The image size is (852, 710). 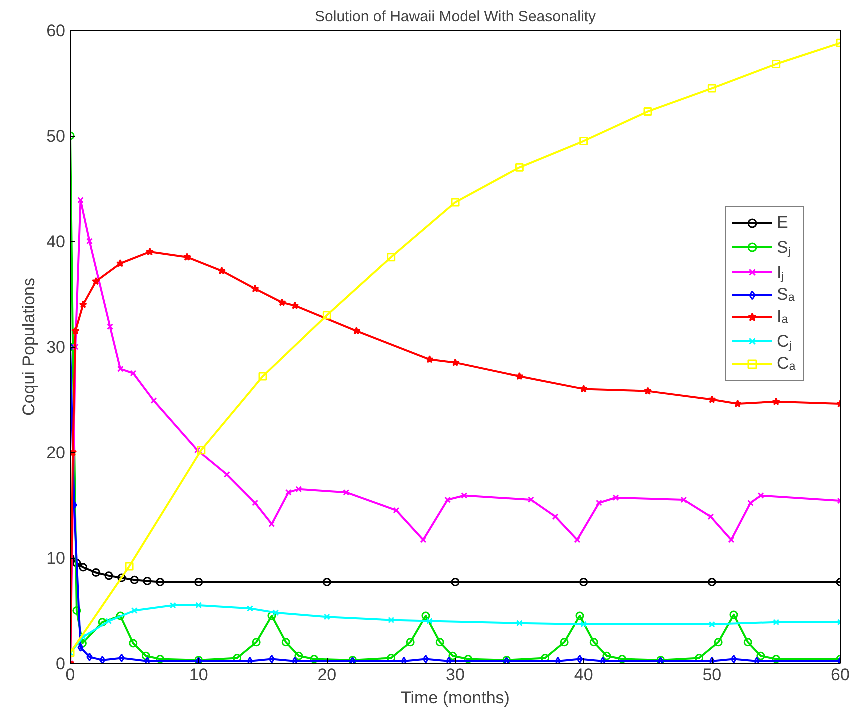 What do you see at coordinates (29, 347) in the screenshot?
I see `y-axis-title: Coqui Populations` at bounding box center [29, 347].